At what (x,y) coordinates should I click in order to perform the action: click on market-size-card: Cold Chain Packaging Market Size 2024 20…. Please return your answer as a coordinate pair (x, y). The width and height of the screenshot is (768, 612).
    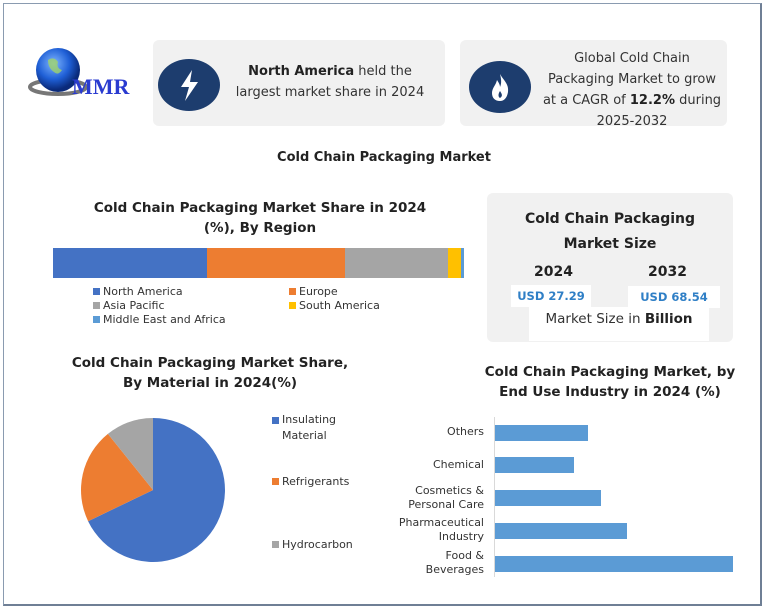
    Looking at the image, I should click on (610, 267).